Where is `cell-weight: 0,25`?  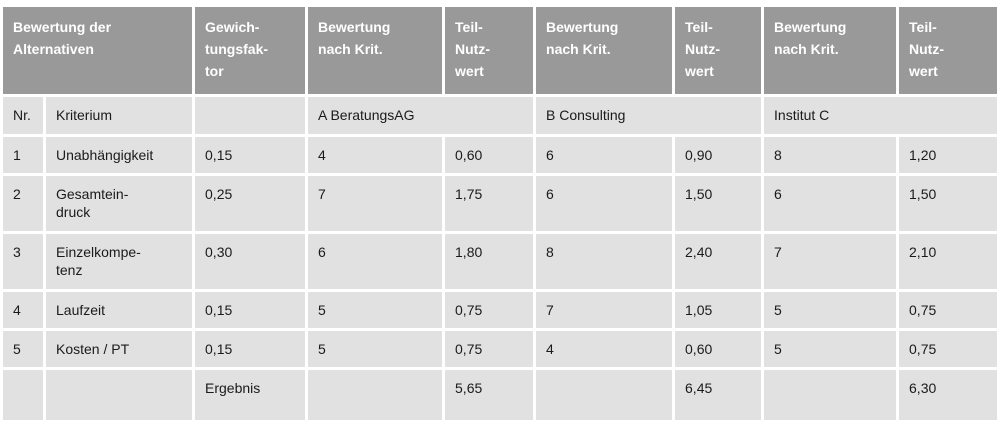
cell-weight: 0,25 is located at coordinates (250, 203).